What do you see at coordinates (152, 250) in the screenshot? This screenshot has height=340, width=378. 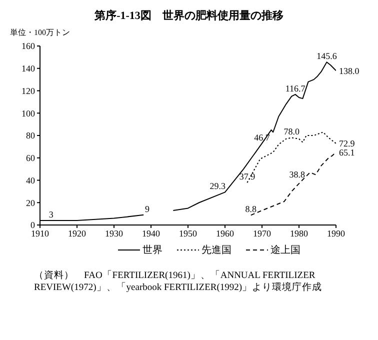 I see `legend-label: 世界` at bounding box center [152, 250].